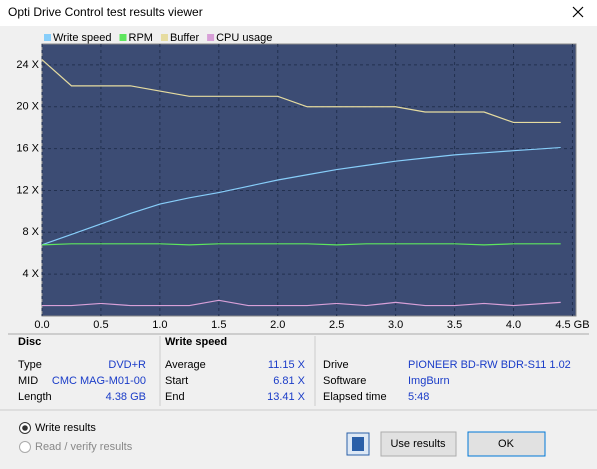 The height and width of the screenshot is (469, 597). I want to click on section-title: Write speed, so click(196, 342).